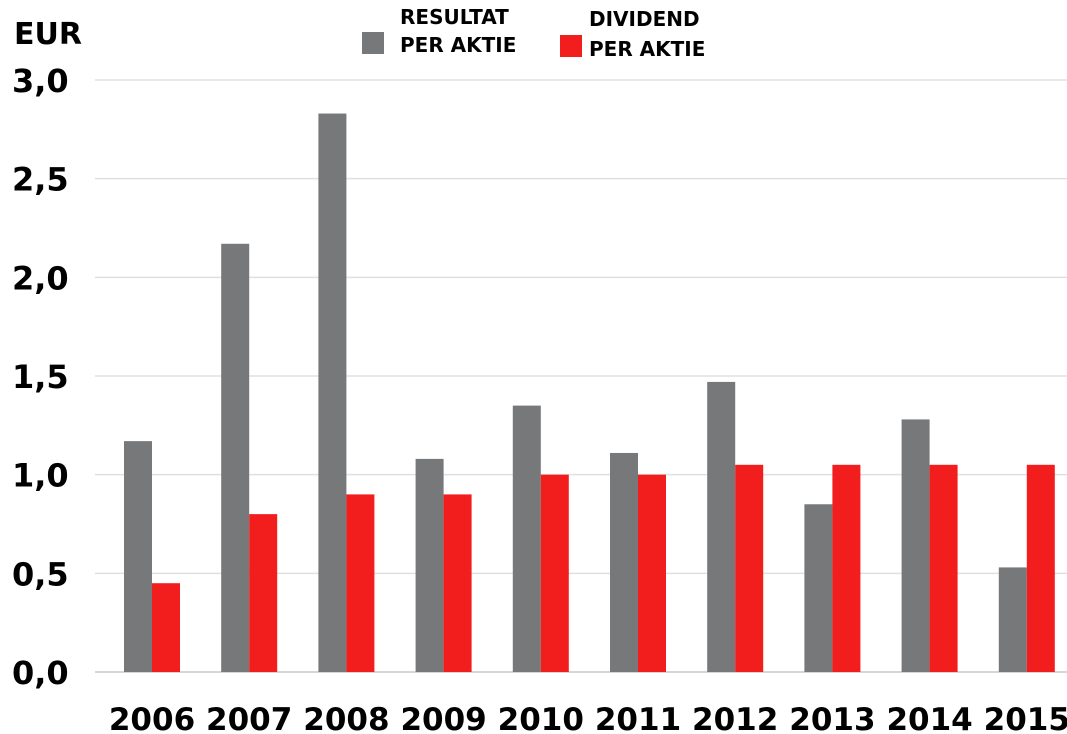  What do you see at coordinates (40, 278) in the screenshot?
I see `y-tick-label: 2,0` at bounding box center [40, 278].